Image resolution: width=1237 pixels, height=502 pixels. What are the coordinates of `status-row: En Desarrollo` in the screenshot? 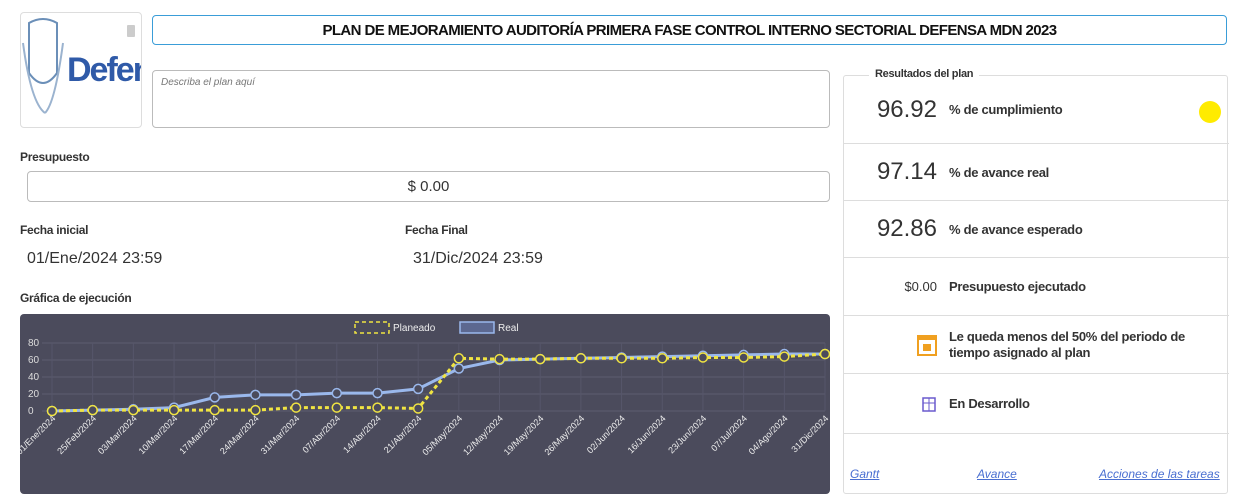 It's located at (1036, 404).